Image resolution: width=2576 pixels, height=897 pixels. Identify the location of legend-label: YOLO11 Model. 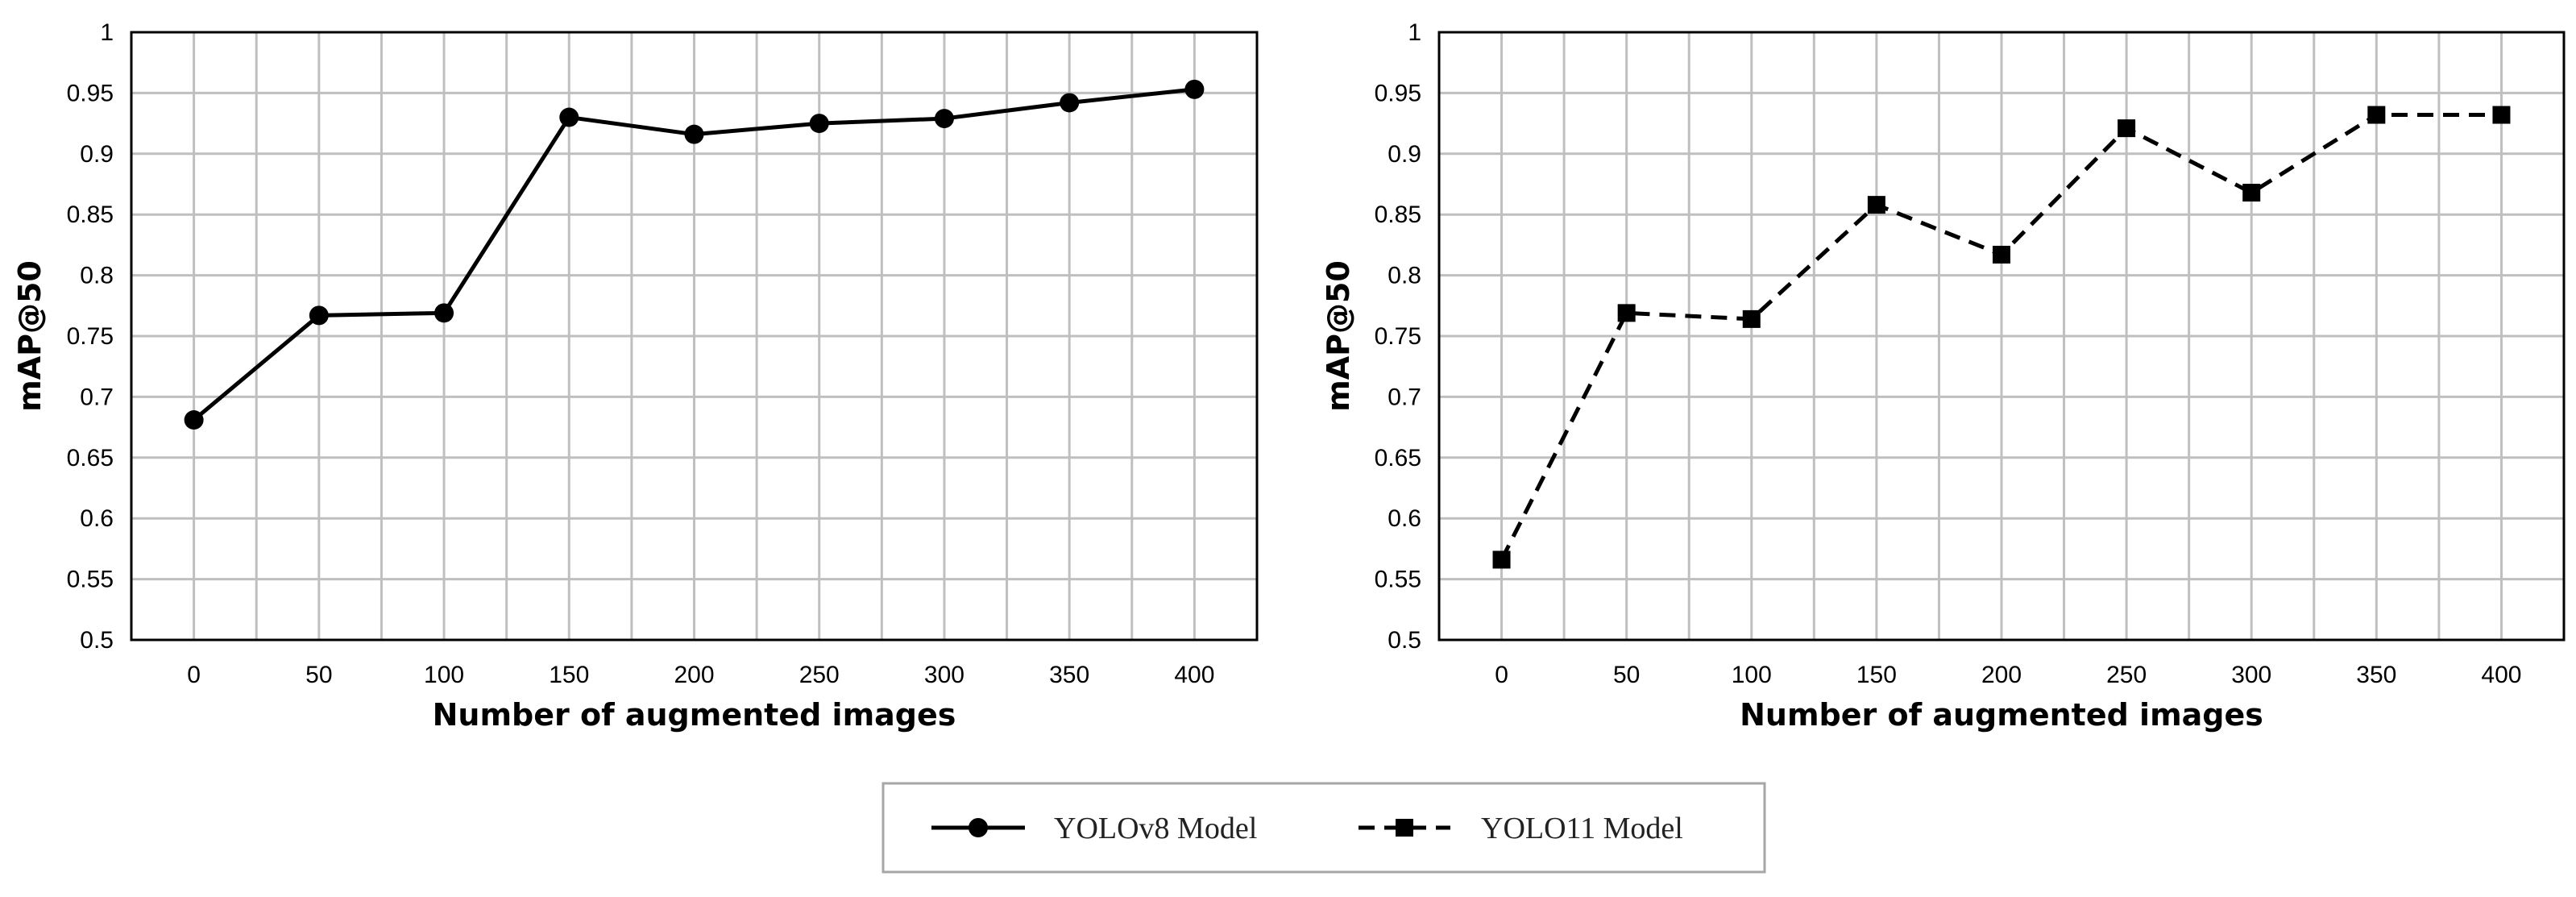
(1582, 828).